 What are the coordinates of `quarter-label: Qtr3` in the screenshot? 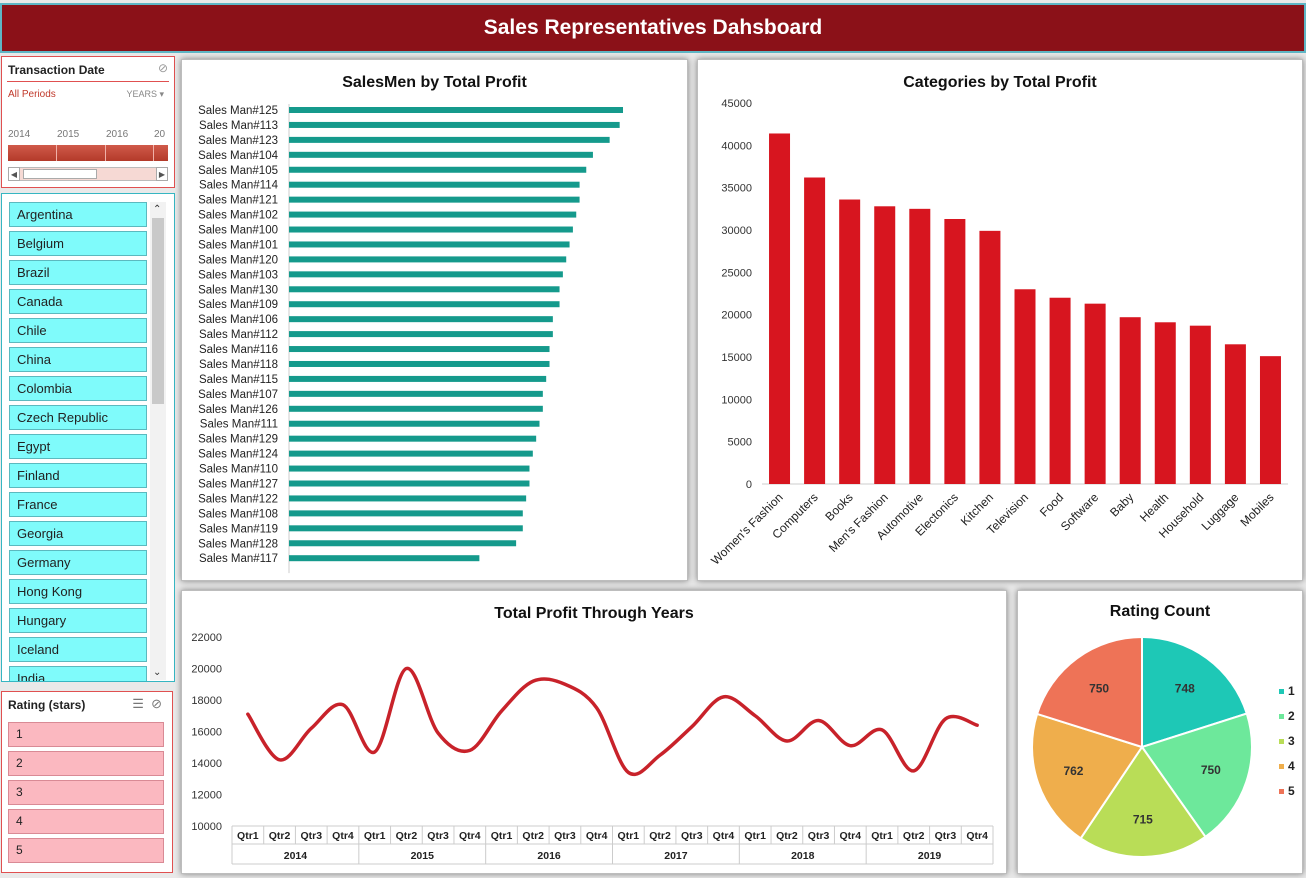 It's located at (946, 836).